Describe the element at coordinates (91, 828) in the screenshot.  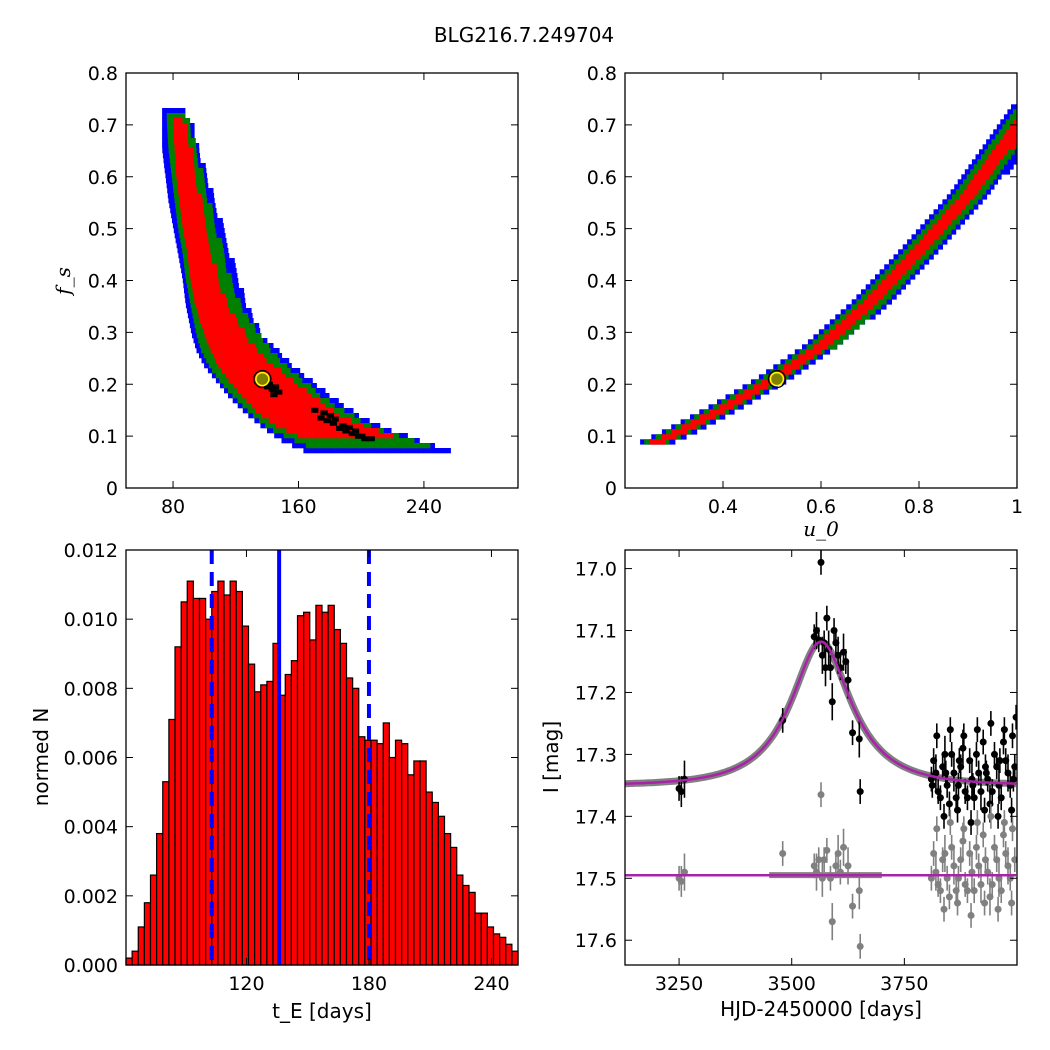
I see `y-tick-label: 0.004` at that location.